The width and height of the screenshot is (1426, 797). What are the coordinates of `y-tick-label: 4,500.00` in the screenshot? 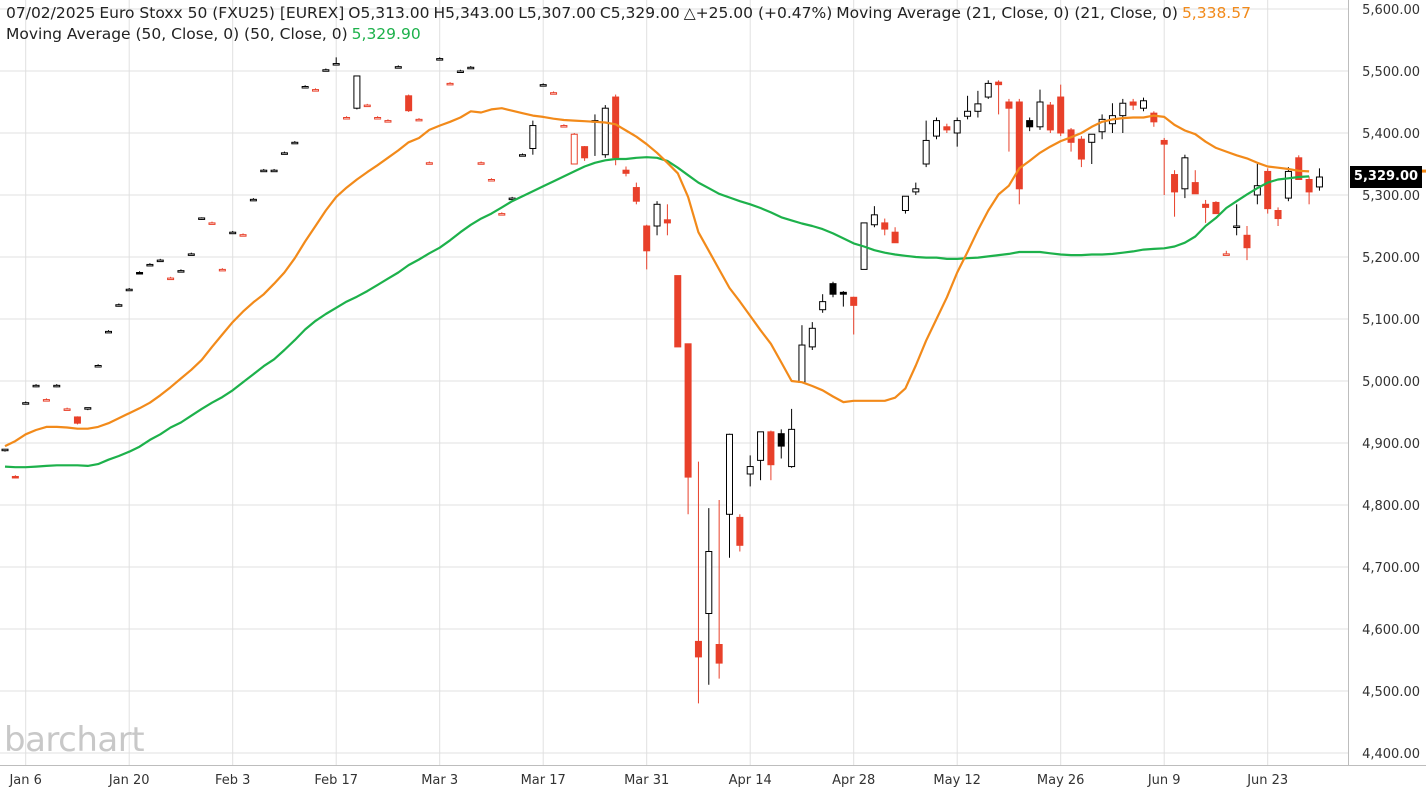 It's located at (1391, 692).